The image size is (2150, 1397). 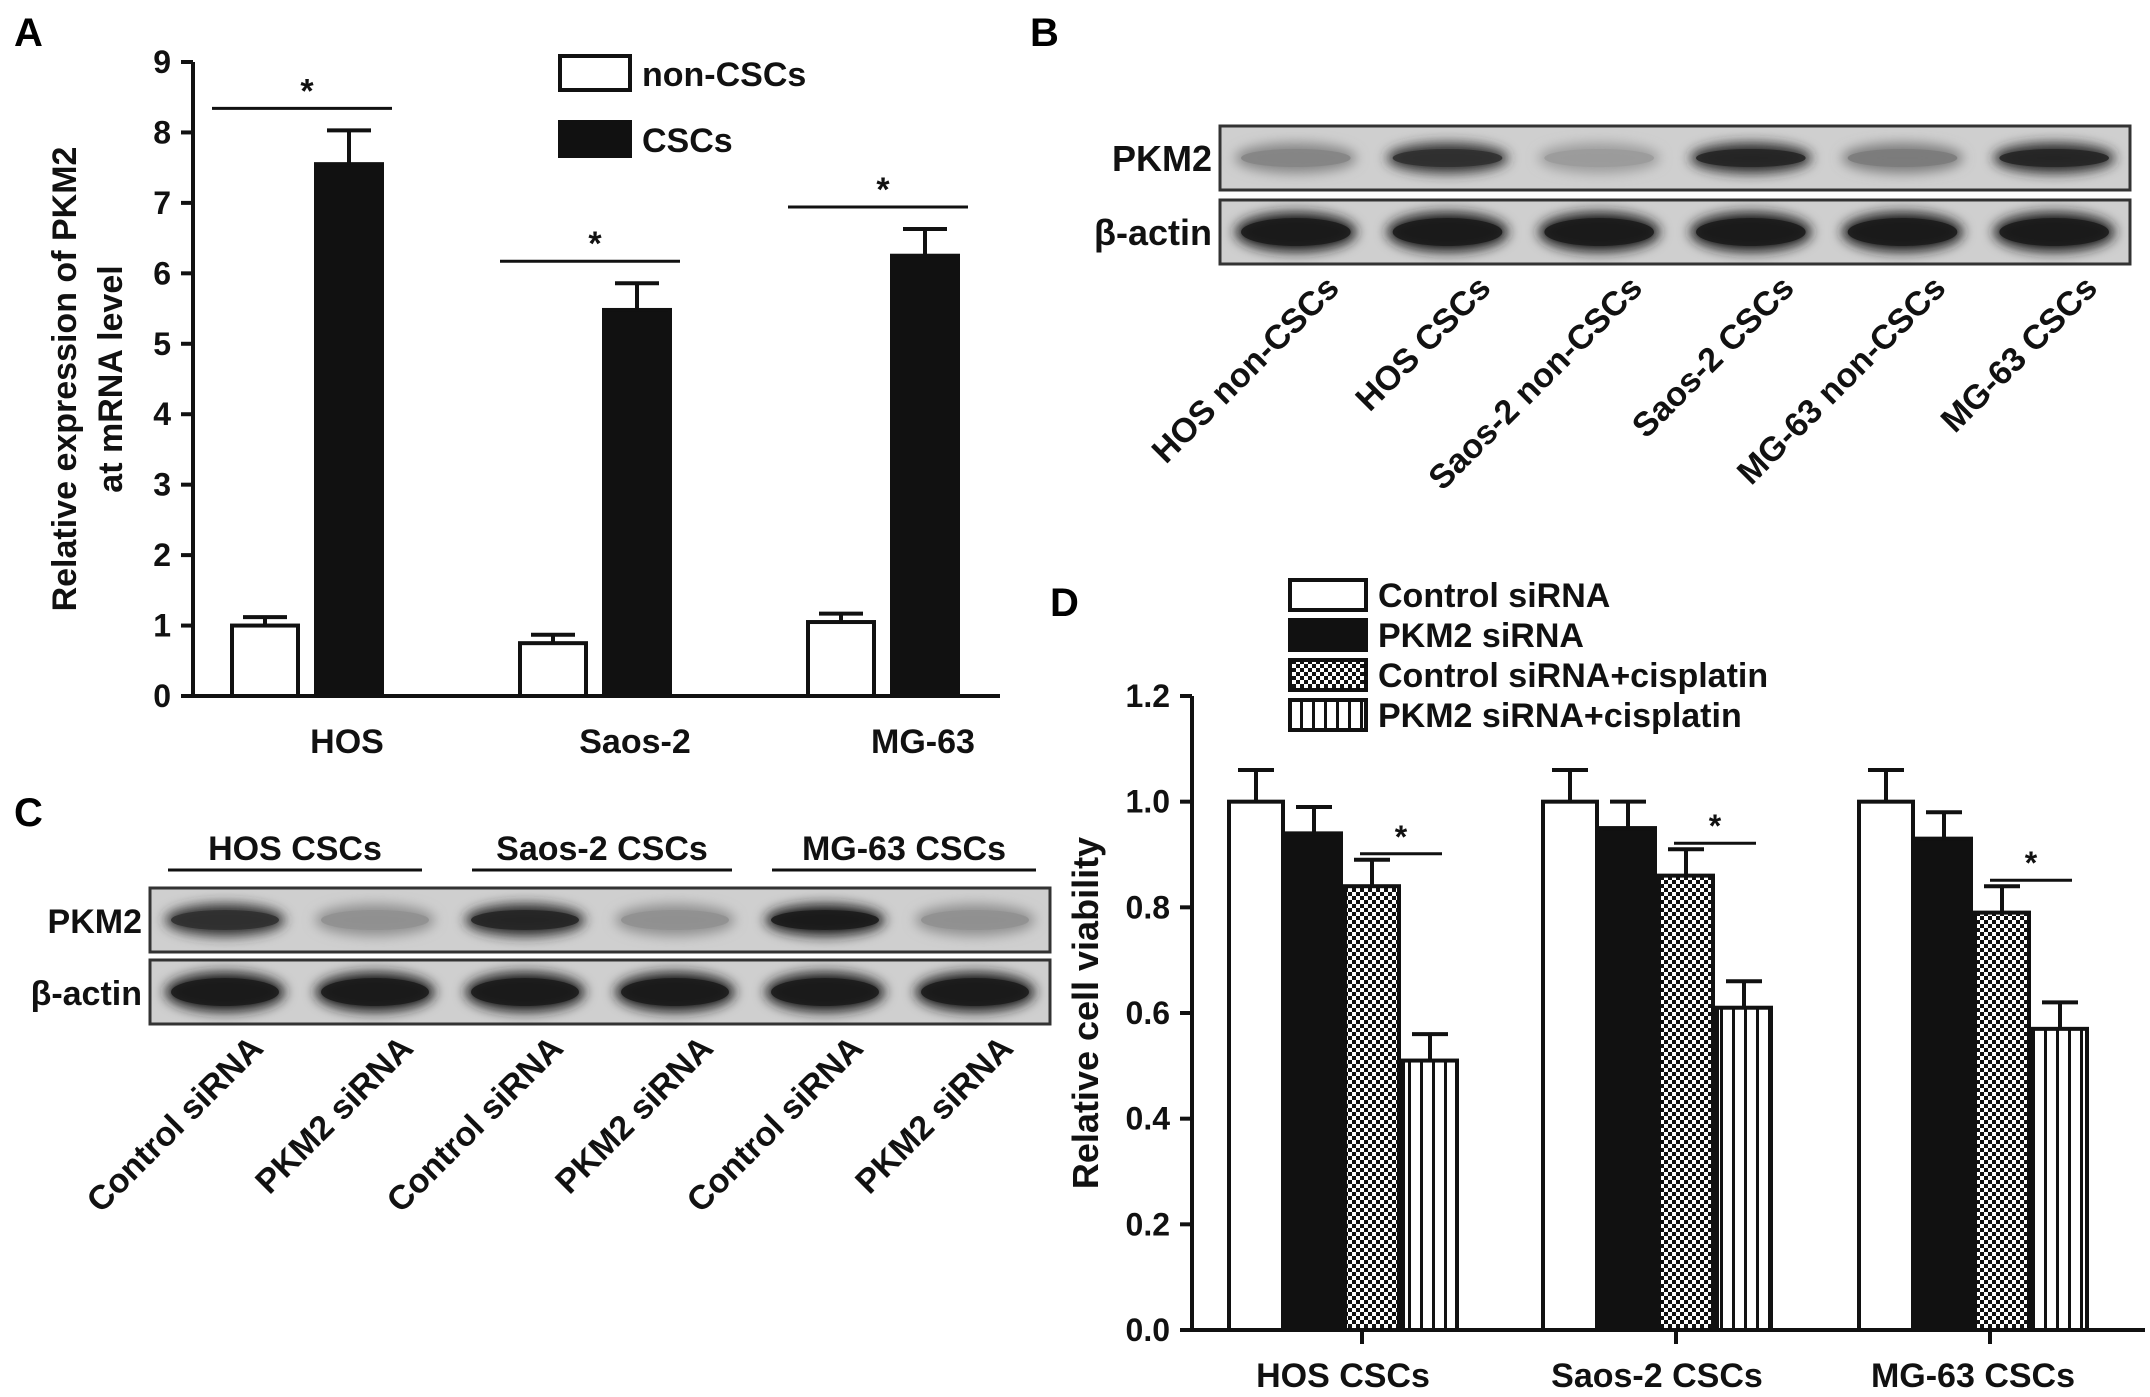 What do you see at coordinates (162, 626) in the screenshot?
I see `y-tick-label-a: 1` at bounding box center [162, 626].